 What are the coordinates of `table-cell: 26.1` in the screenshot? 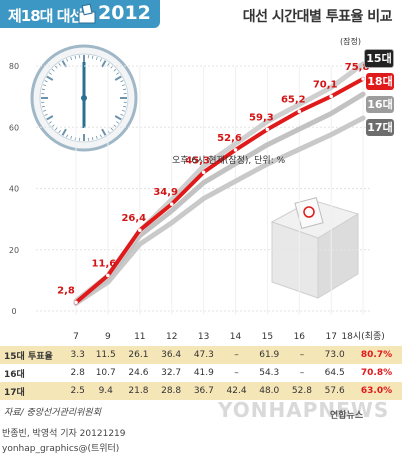 It's located at (138, 355).